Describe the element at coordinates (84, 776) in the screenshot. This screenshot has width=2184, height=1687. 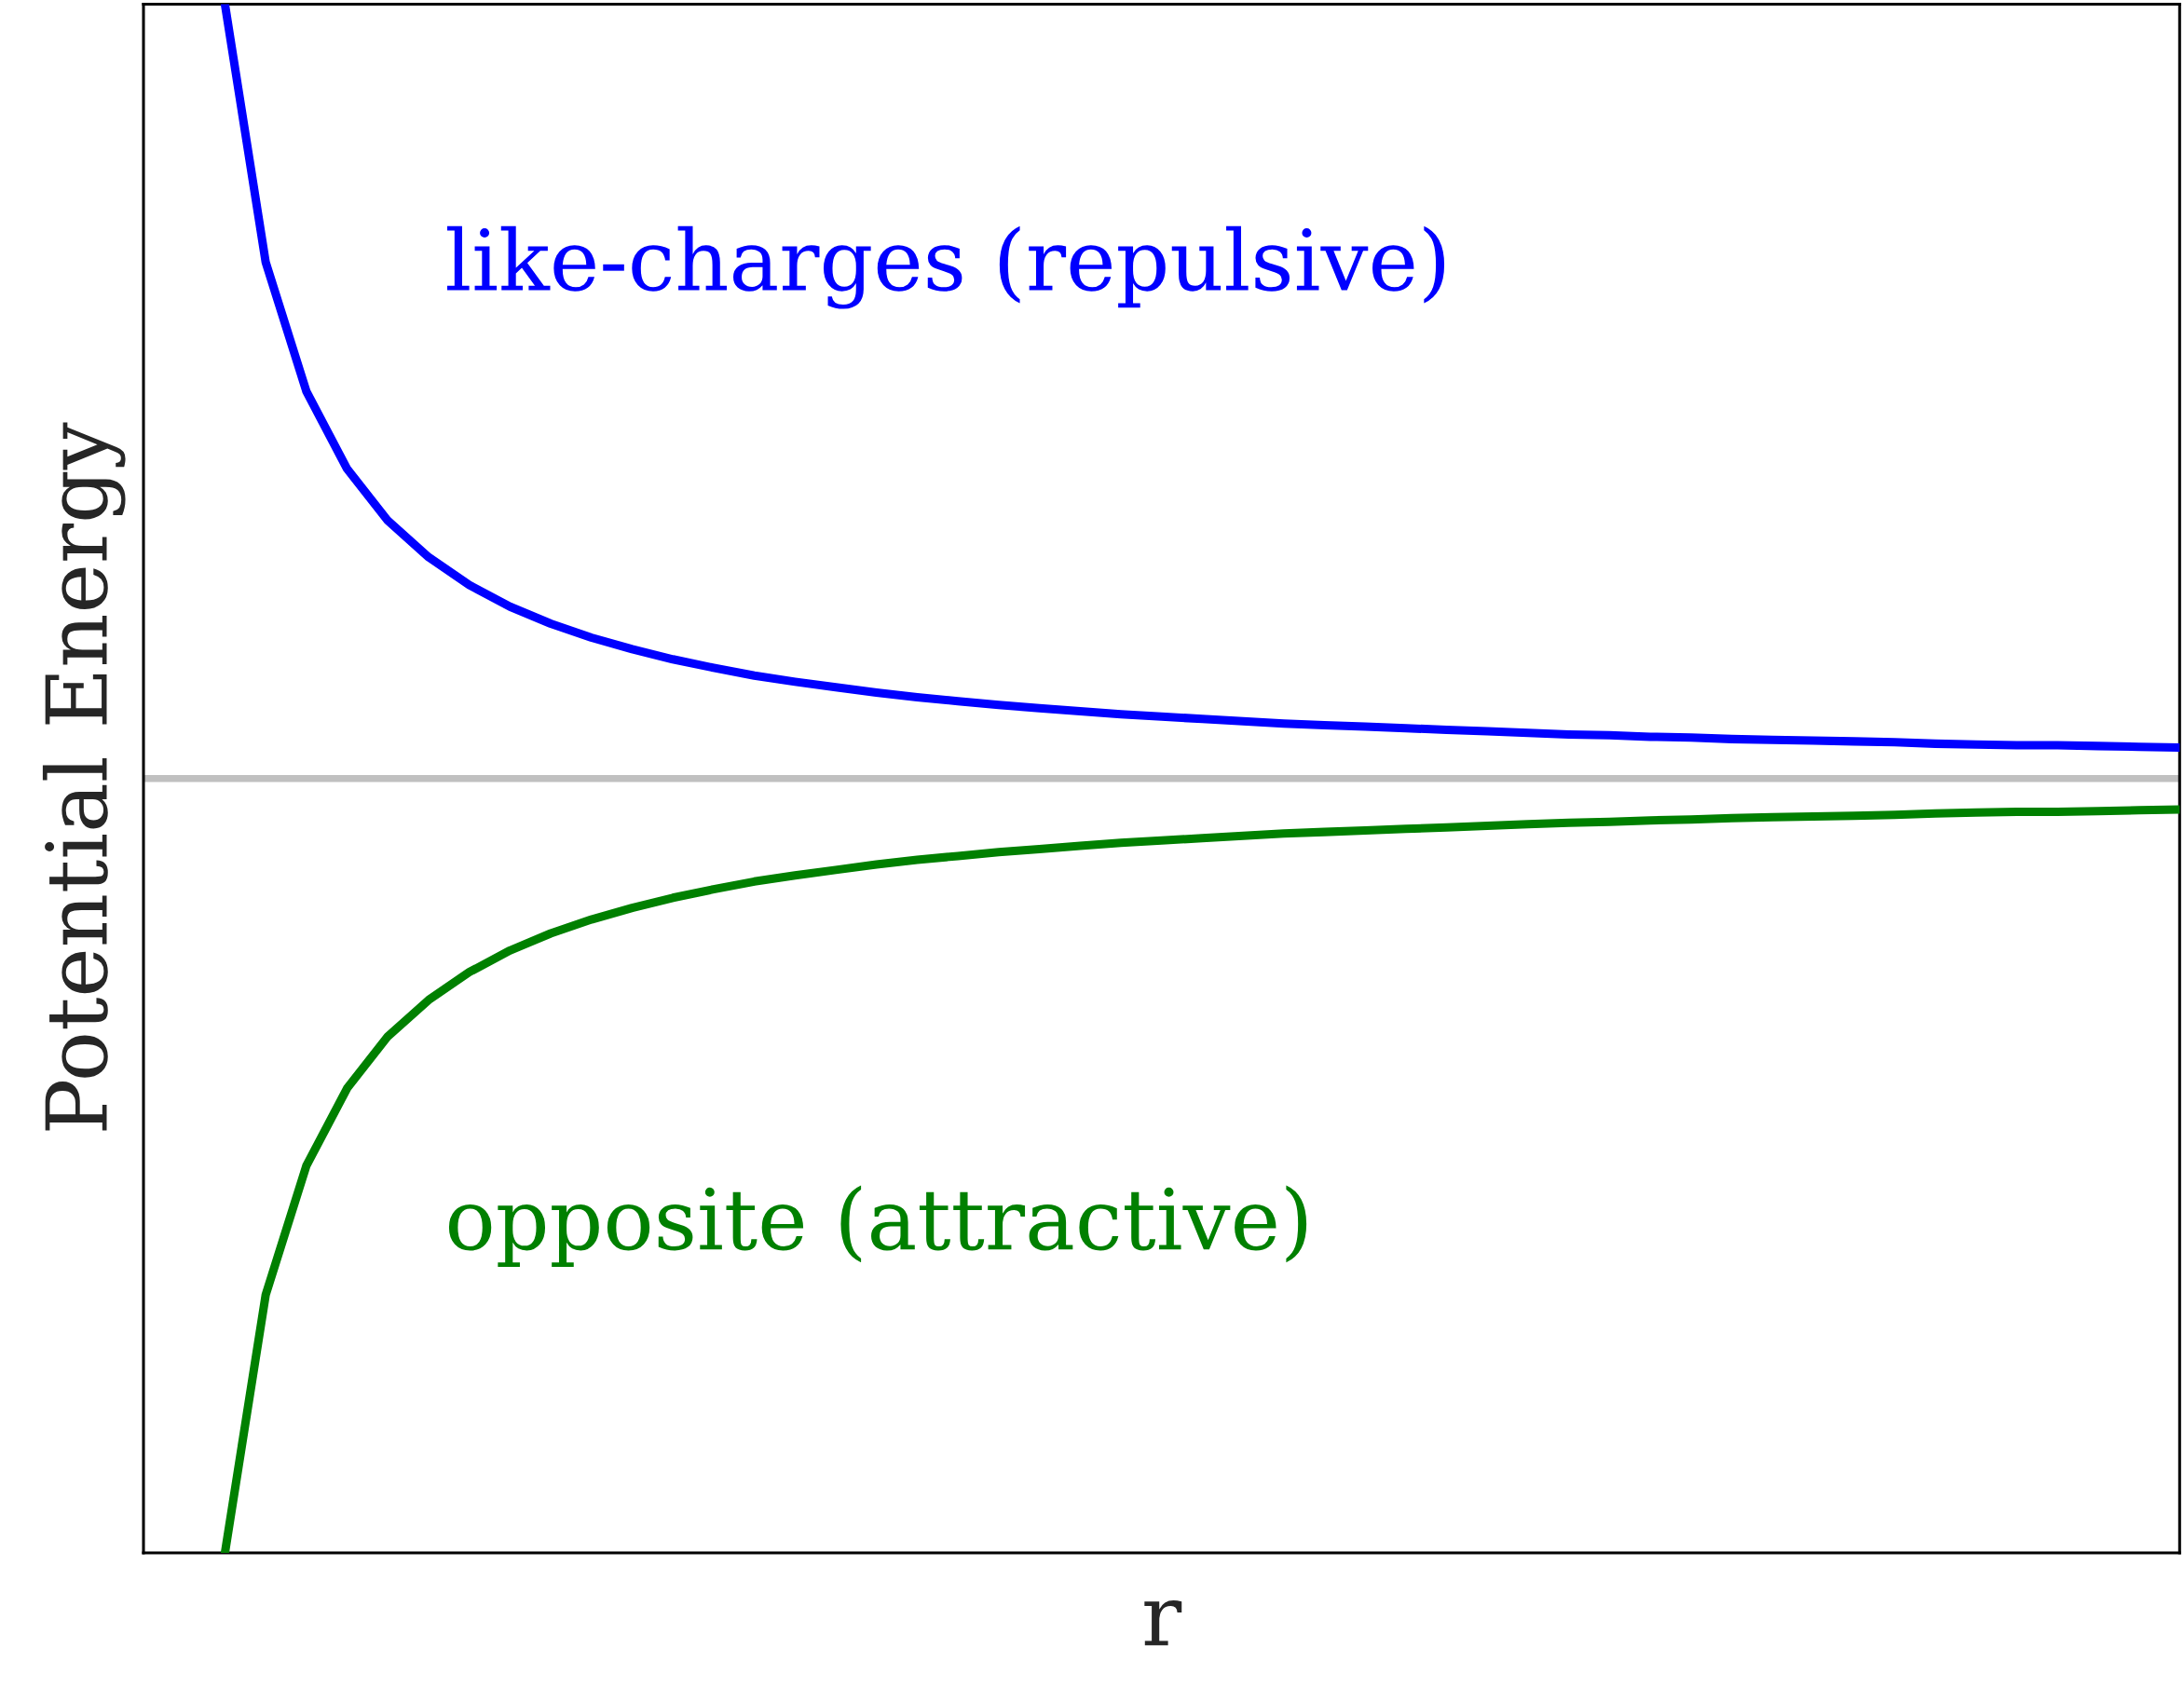
I see `y-axis-title: Potential Energy` at that location.